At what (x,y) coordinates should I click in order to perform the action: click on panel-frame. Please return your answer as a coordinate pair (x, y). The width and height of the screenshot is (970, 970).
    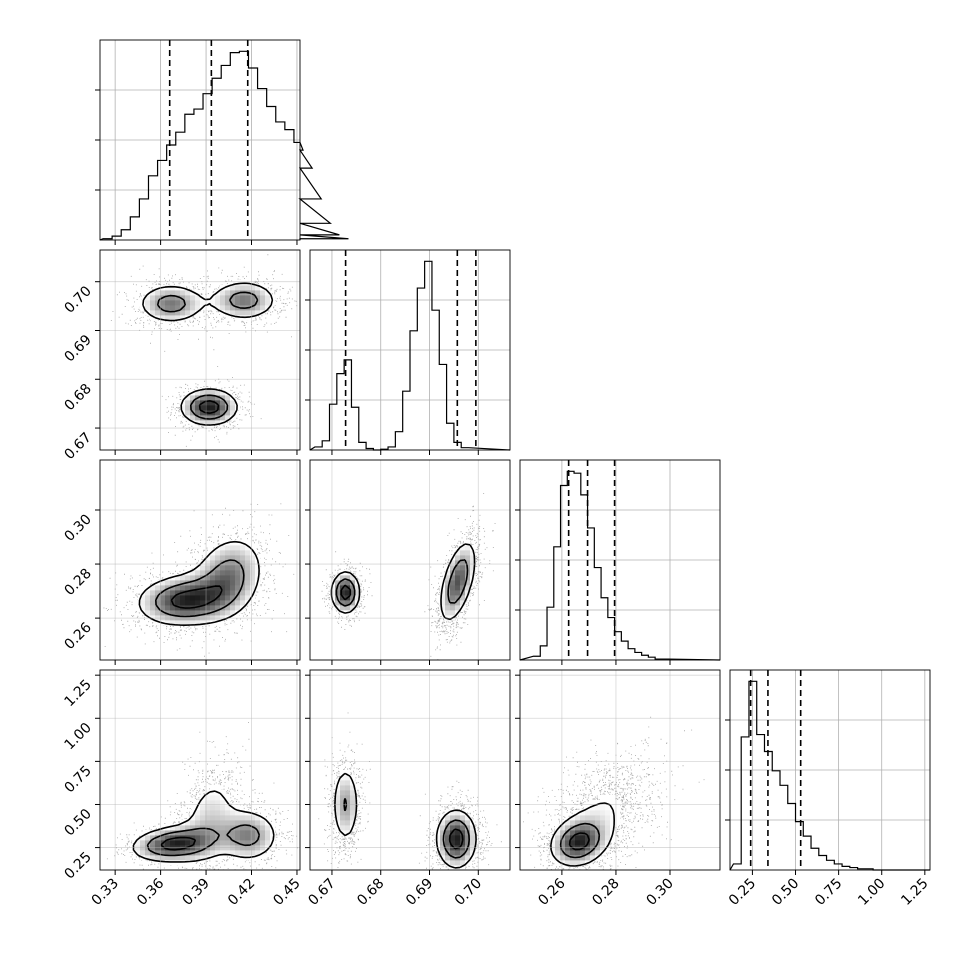
    Looking at the image, I should click on (410, 560).